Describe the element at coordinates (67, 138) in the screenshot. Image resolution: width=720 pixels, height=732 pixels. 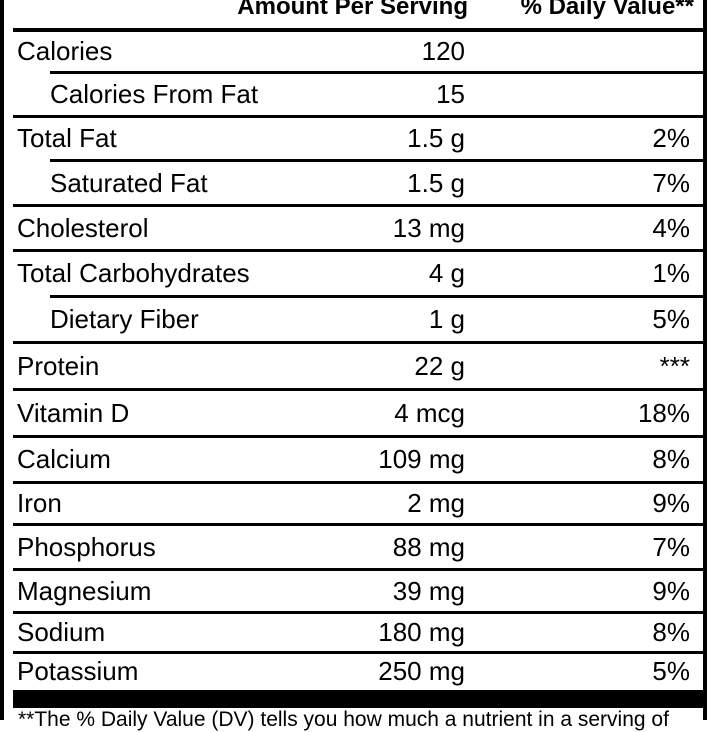
I see `nutrient-label: Total Fat` at that location.